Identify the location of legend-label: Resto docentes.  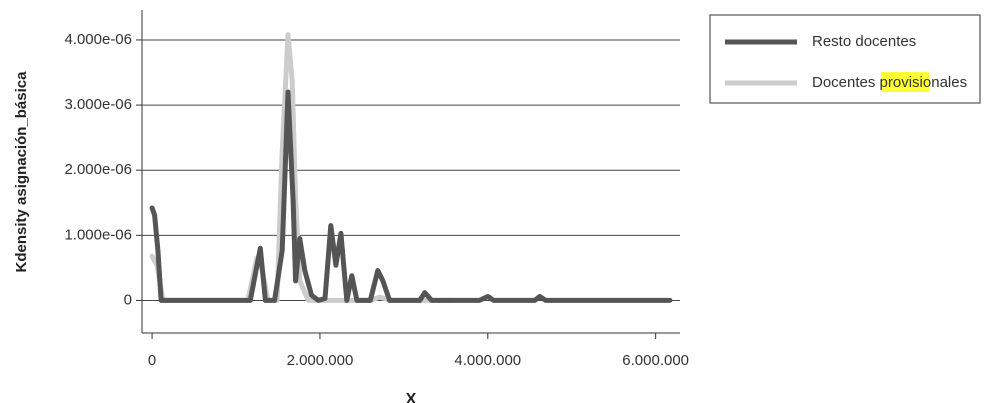
(864, 41).